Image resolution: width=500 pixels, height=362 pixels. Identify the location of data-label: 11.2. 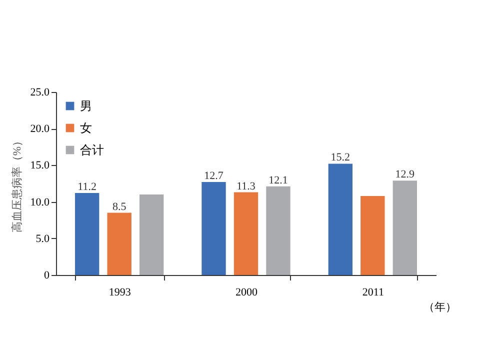
(87, 187).